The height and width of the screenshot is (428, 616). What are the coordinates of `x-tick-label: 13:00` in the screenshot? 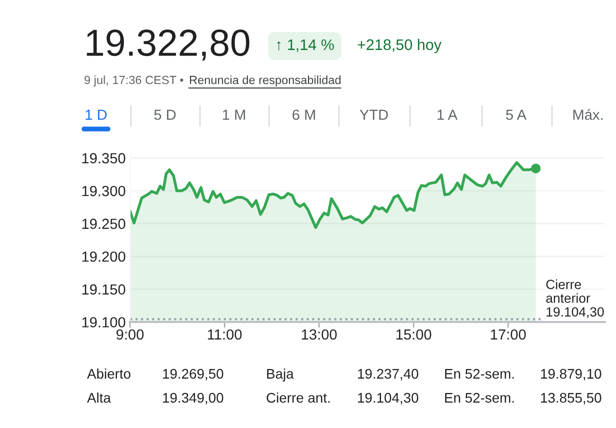 It's located at (319, 334).